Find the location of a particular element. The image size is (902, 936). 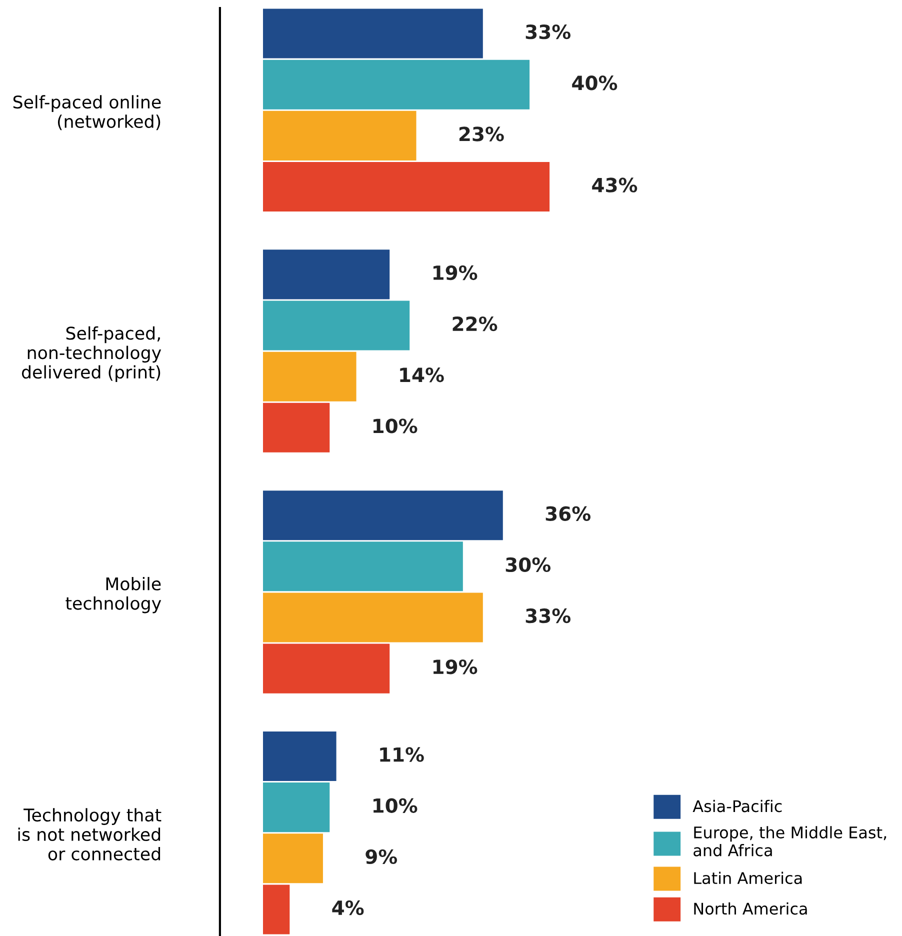

legend-label: North America is located at coordinates (750, 908).